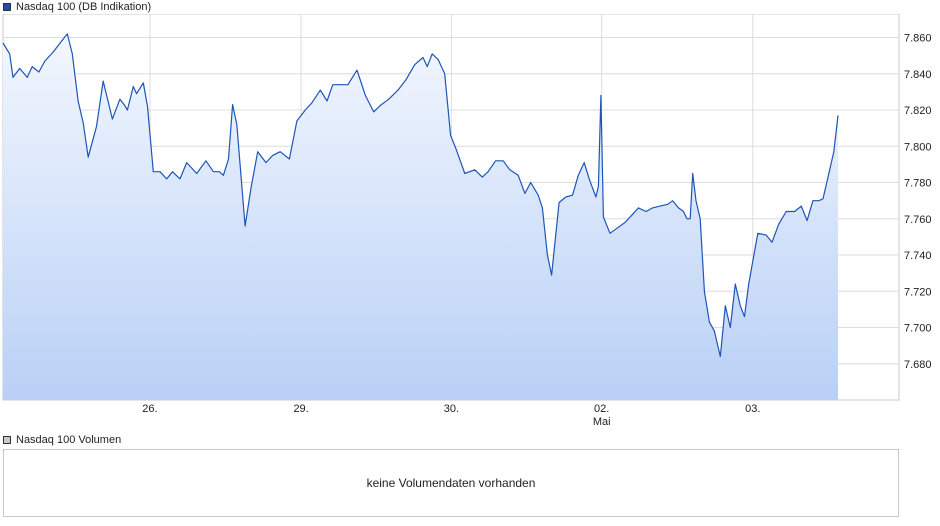 The image size is (940, 526). I want to click on y-tick-label: 7.760, so click(918, 220).